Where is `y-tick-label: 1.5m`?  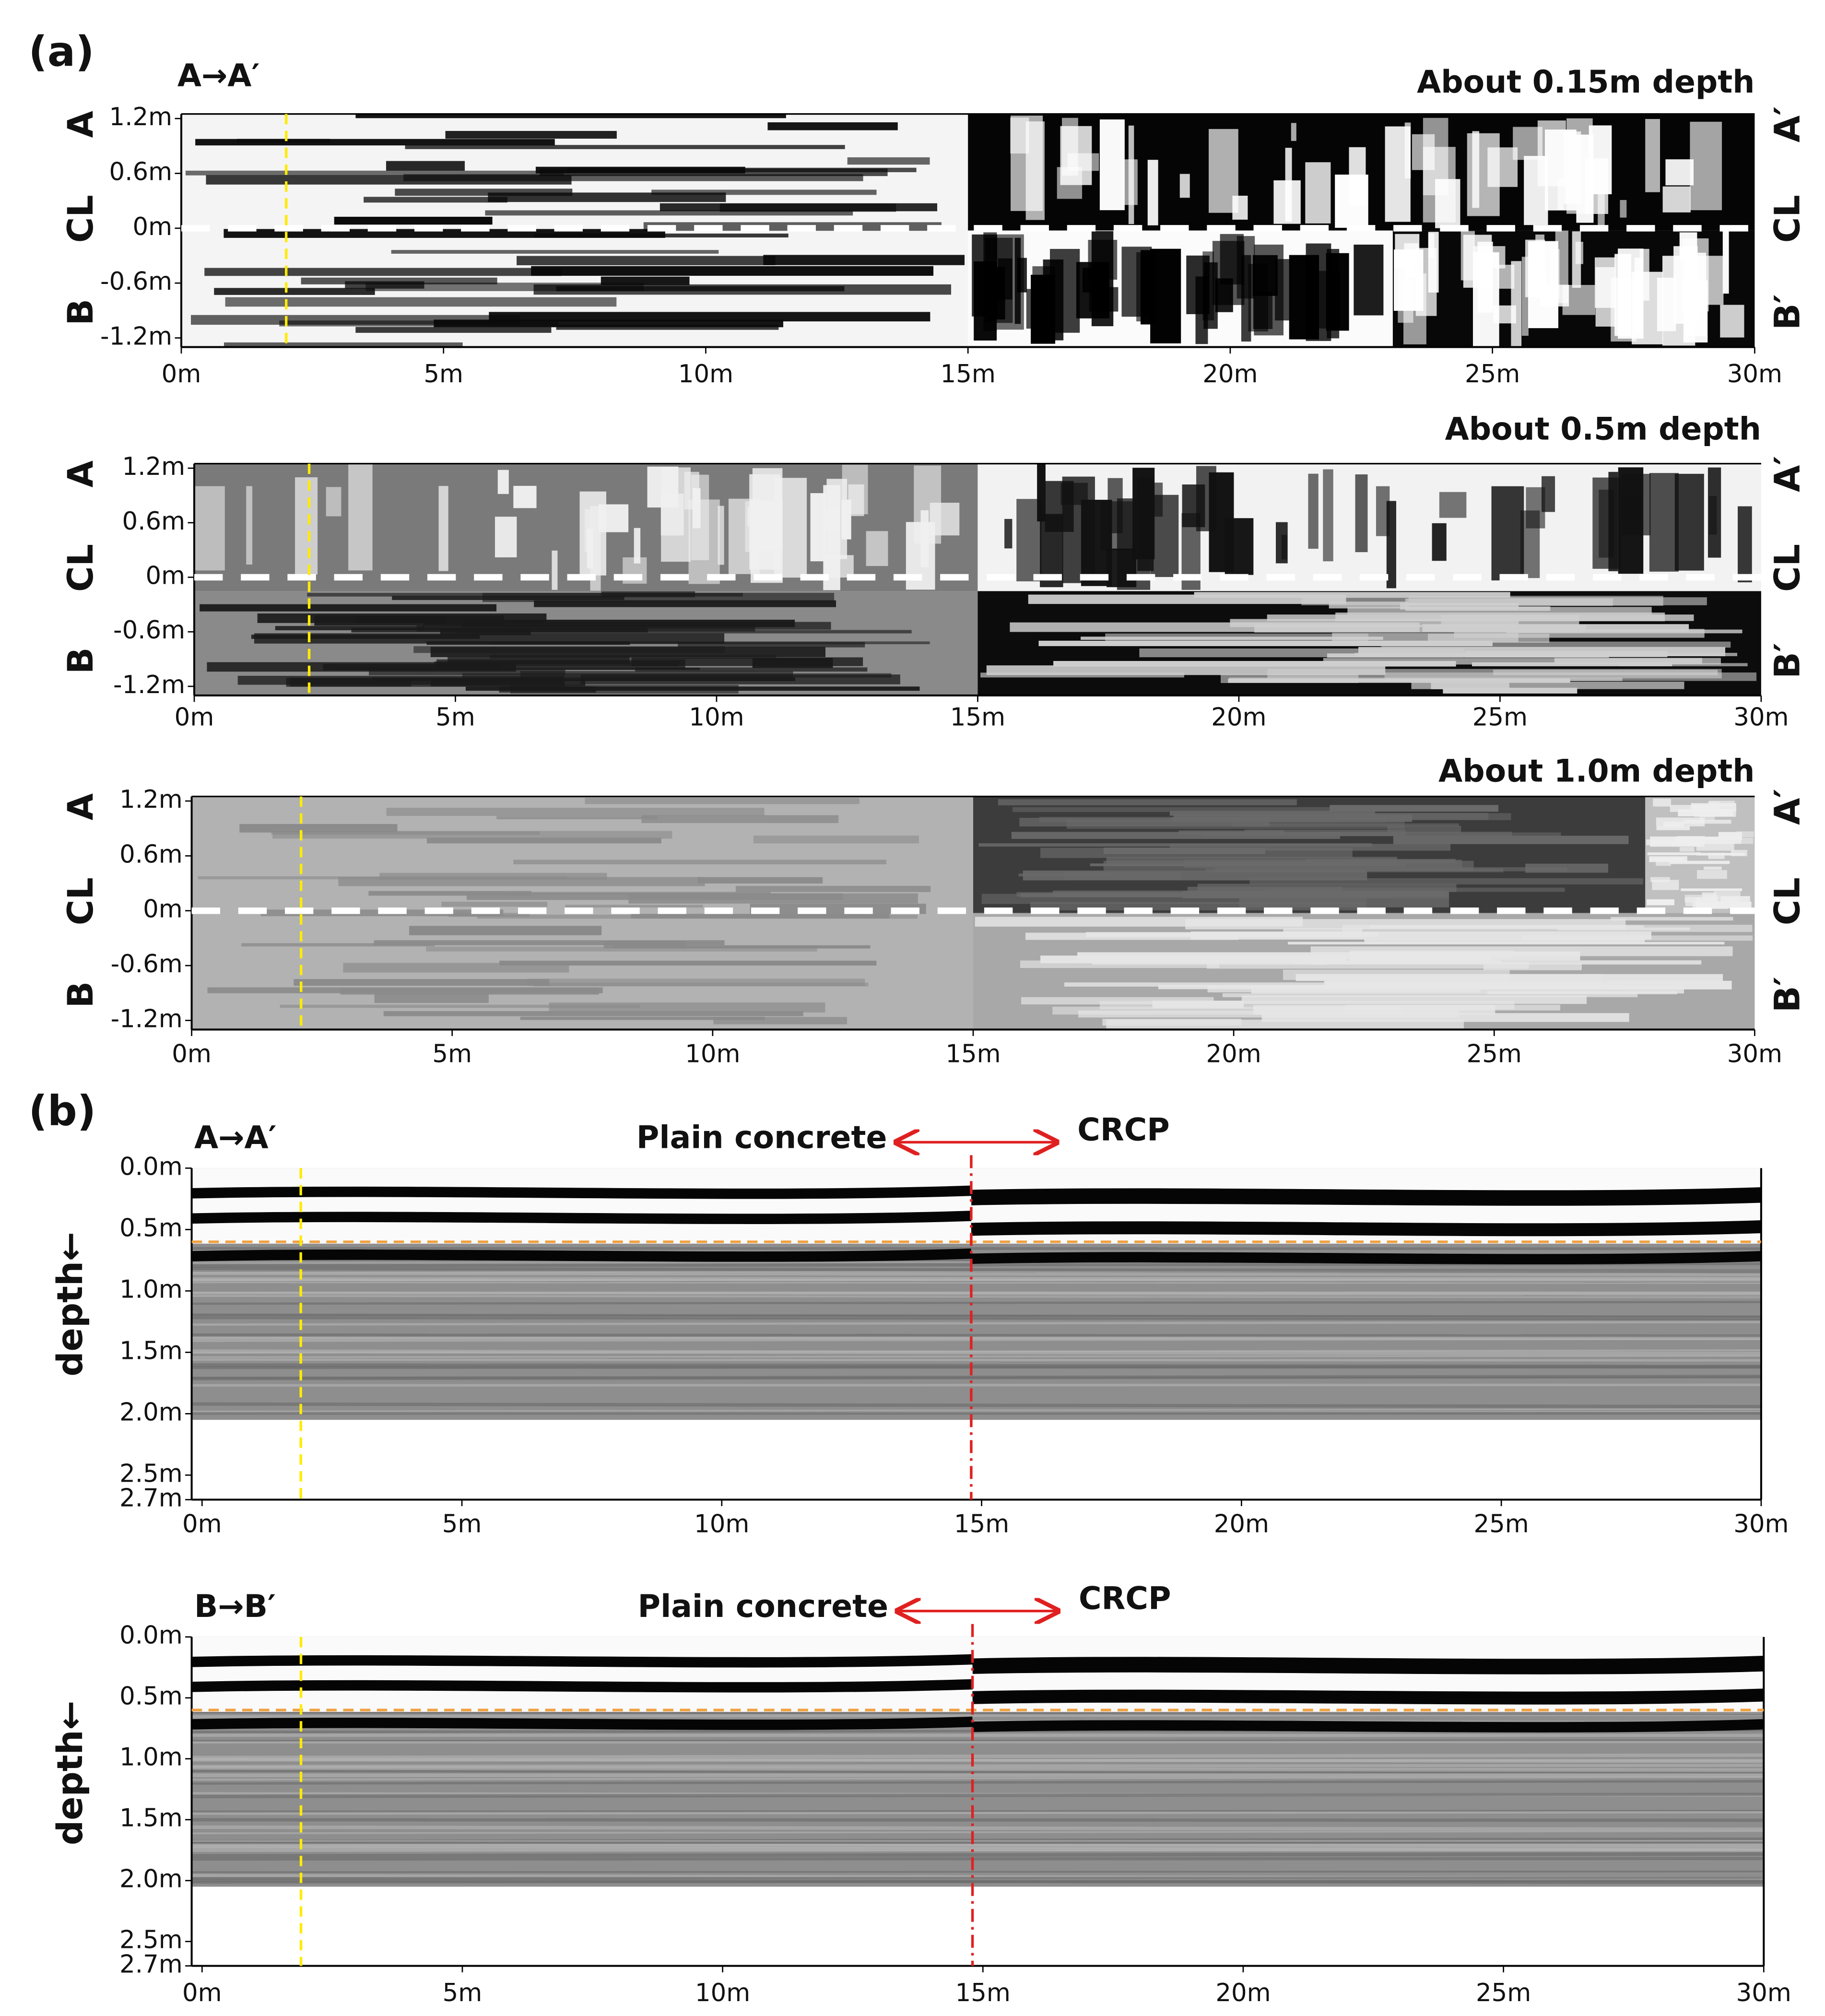 y-tick-label: 1.5m is located at coordinates (151, 1350).